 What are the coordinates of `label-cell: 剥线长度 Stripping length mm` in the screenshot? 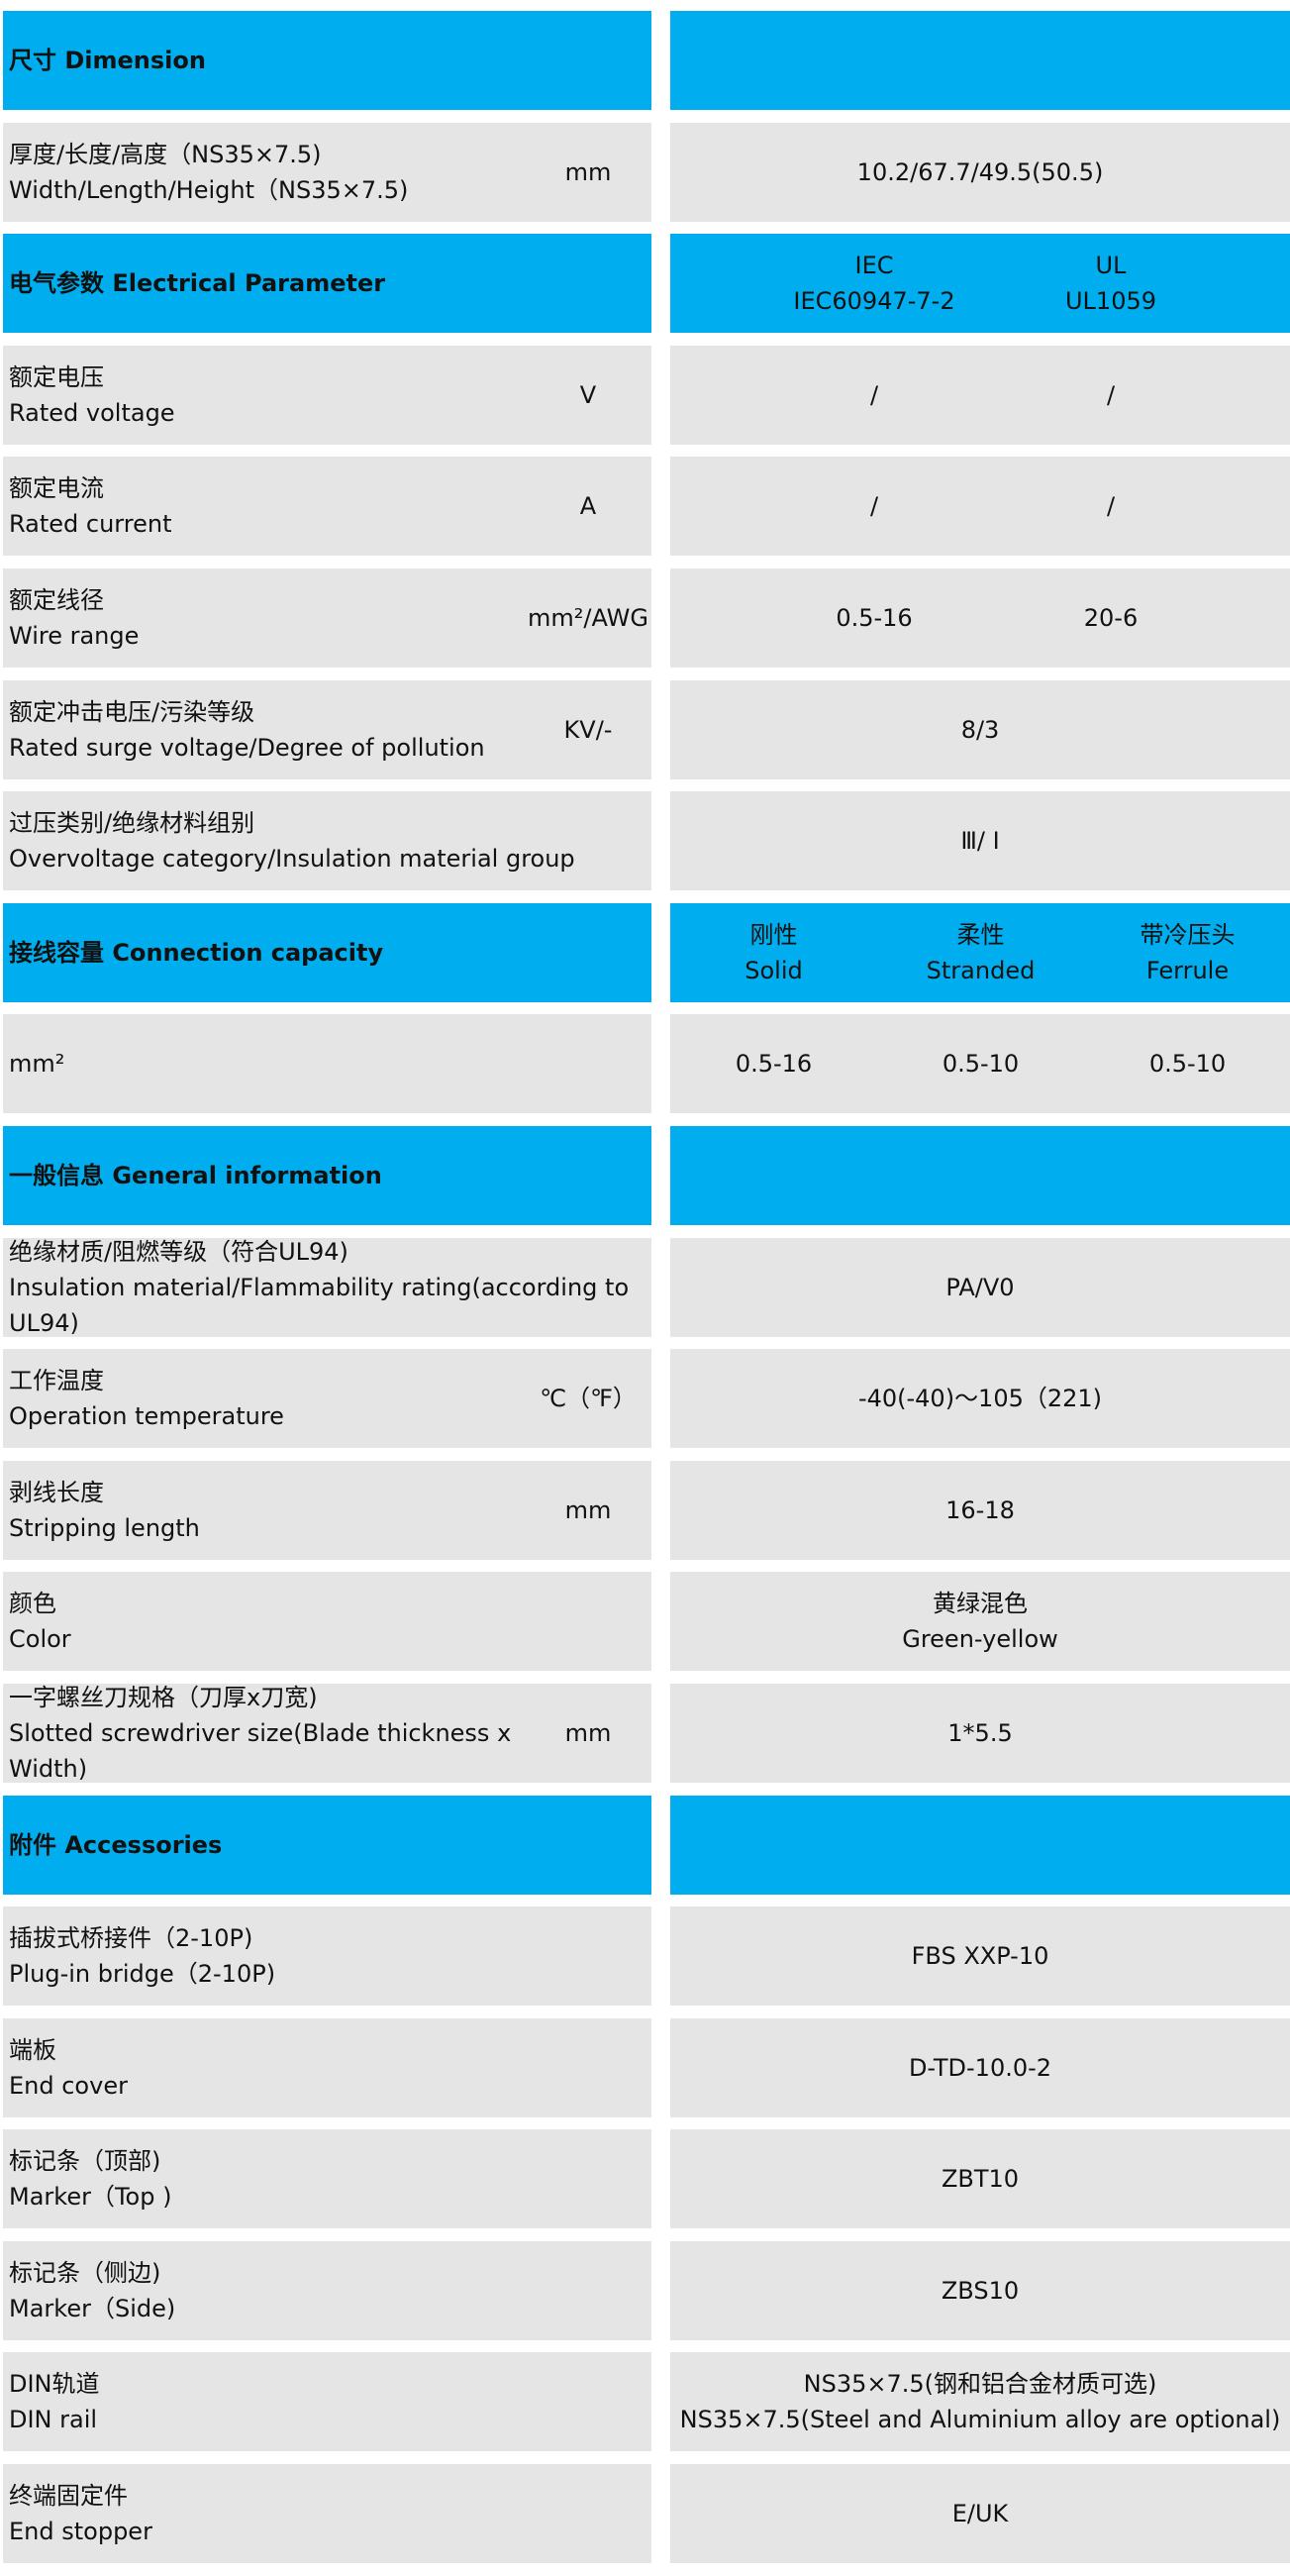 It's located at (327, 1510).